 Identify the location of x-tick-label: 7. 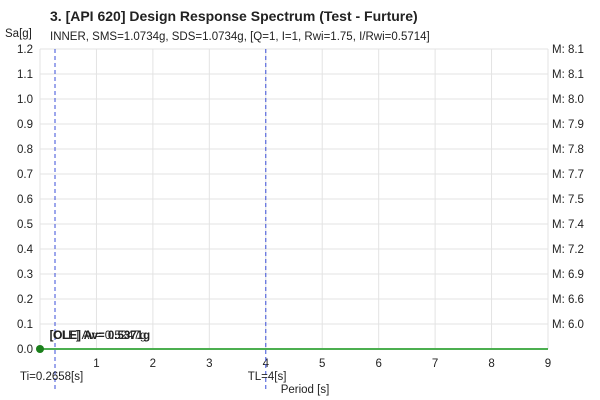
(435, 364).